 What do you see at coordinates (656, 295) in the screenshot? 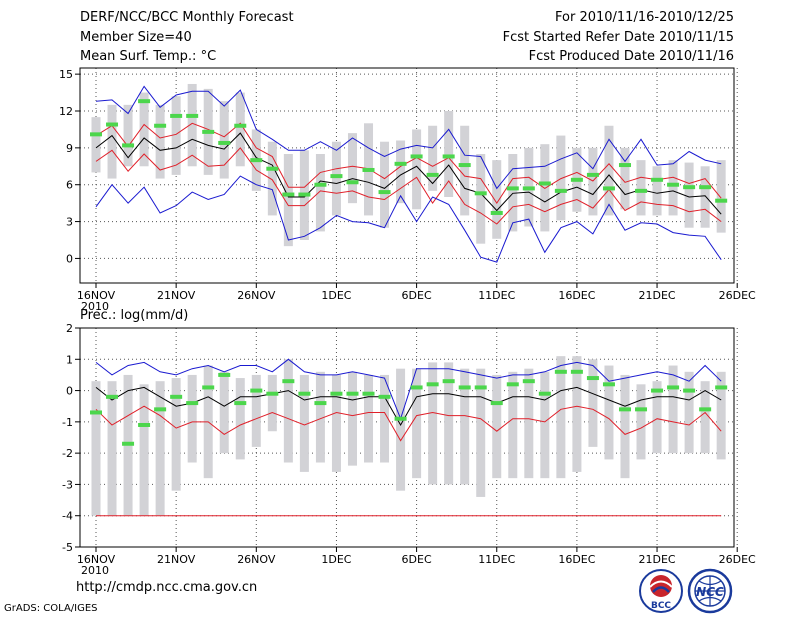
I see `x-tick-label: 21DEC` at bounding box center [656, 295].